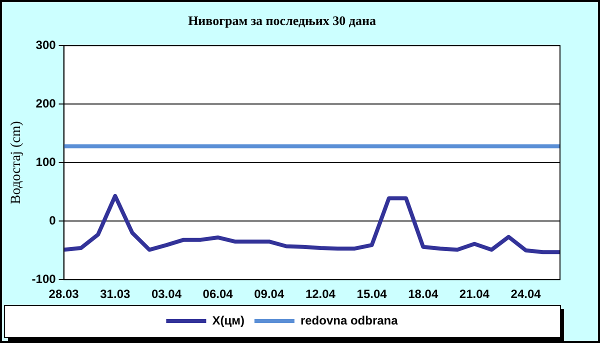  What do you see at coordinates (282, 20) in the screenshot?
I see `chart-title: Нивограм за последњих 30 дана` at bounding box center [282, 20].